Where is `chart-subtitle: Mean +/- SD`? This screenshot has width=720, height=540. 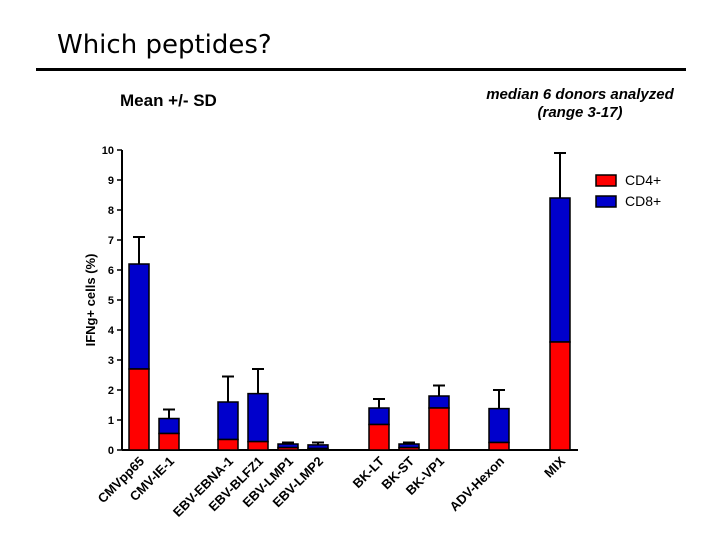 chart-subtitle: Mean +/- SD is located at coordinates (168, 100).